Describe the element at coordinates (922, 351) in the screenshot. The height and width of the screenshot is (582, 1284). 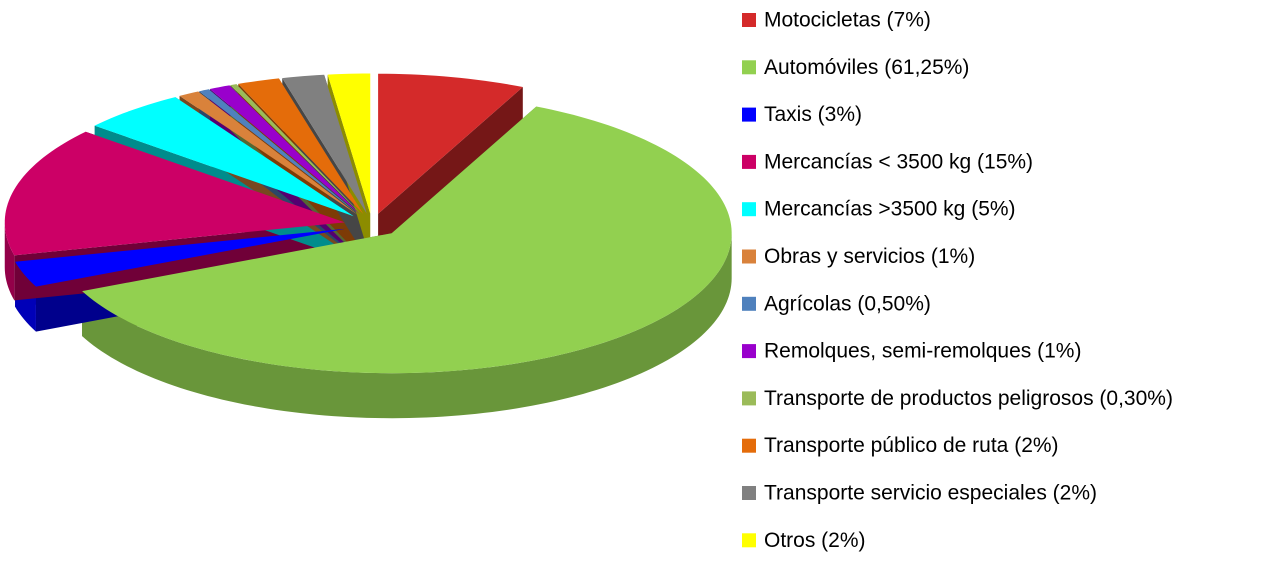
I see `legend-label: Remolques, semi-remolques (1%)` at that location.